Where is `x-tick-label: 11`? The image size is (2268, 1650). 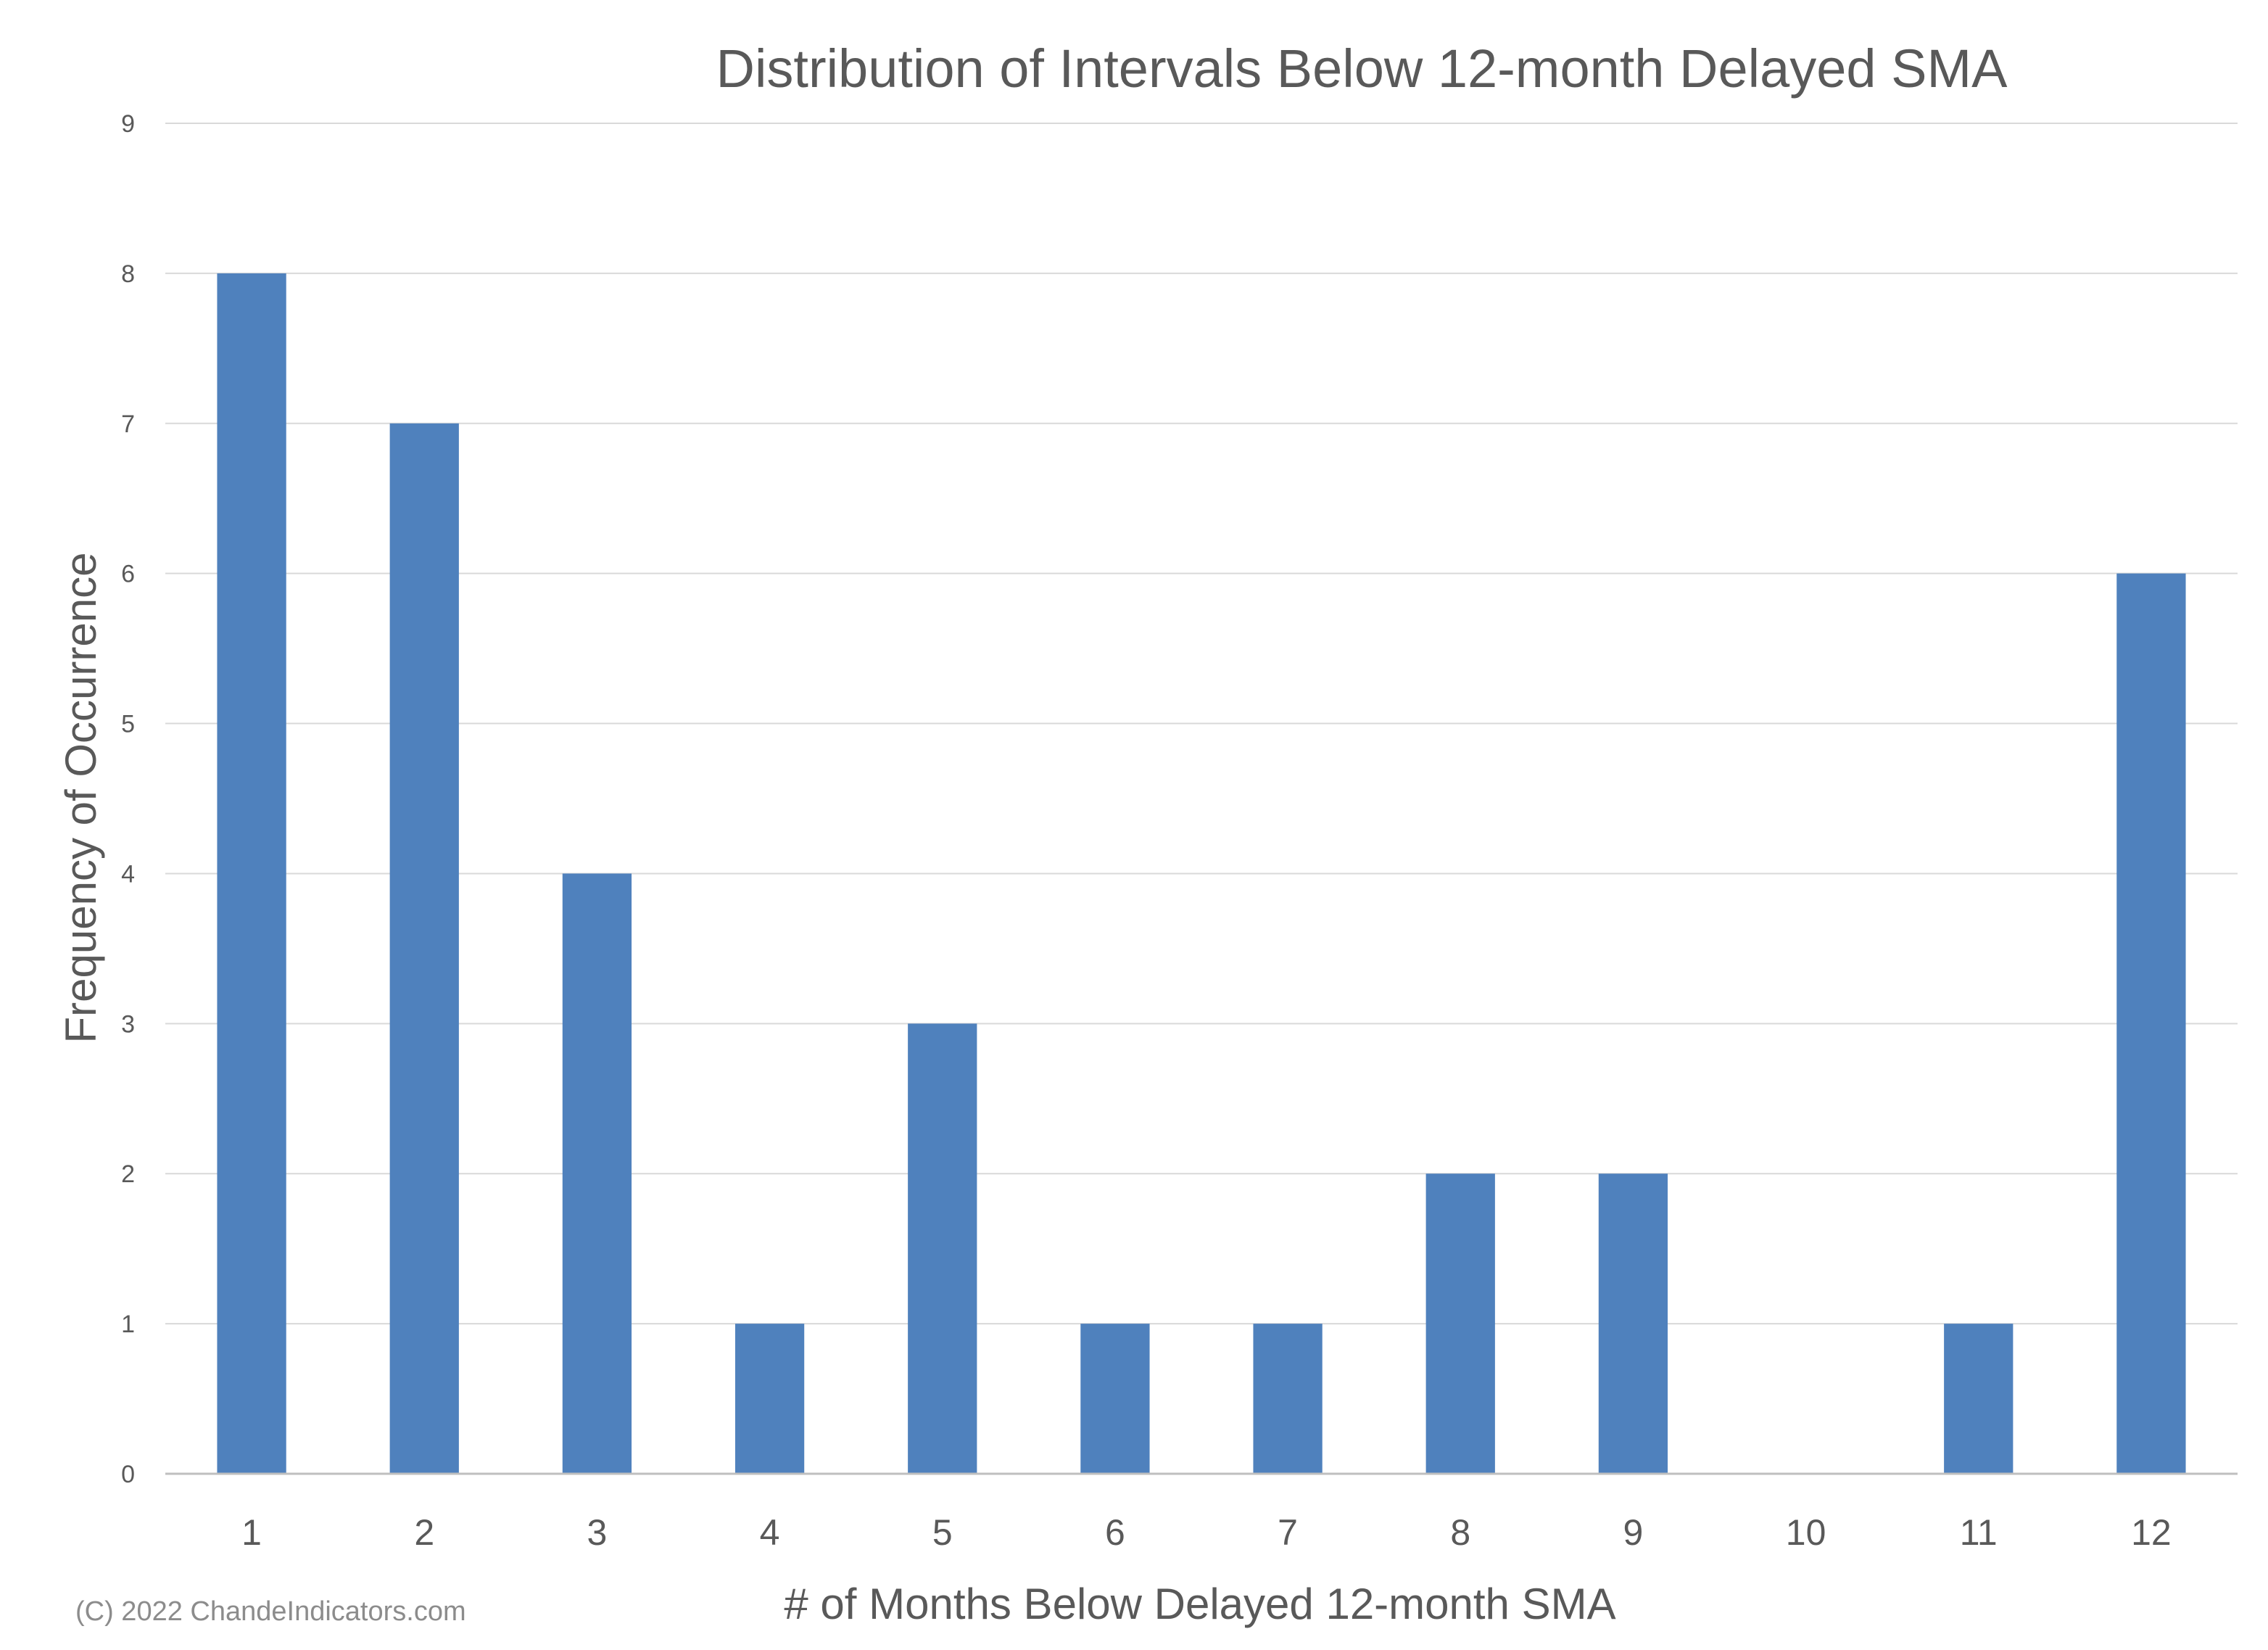 x-tick-label: 11 is located at coordinates (1979, 1533).